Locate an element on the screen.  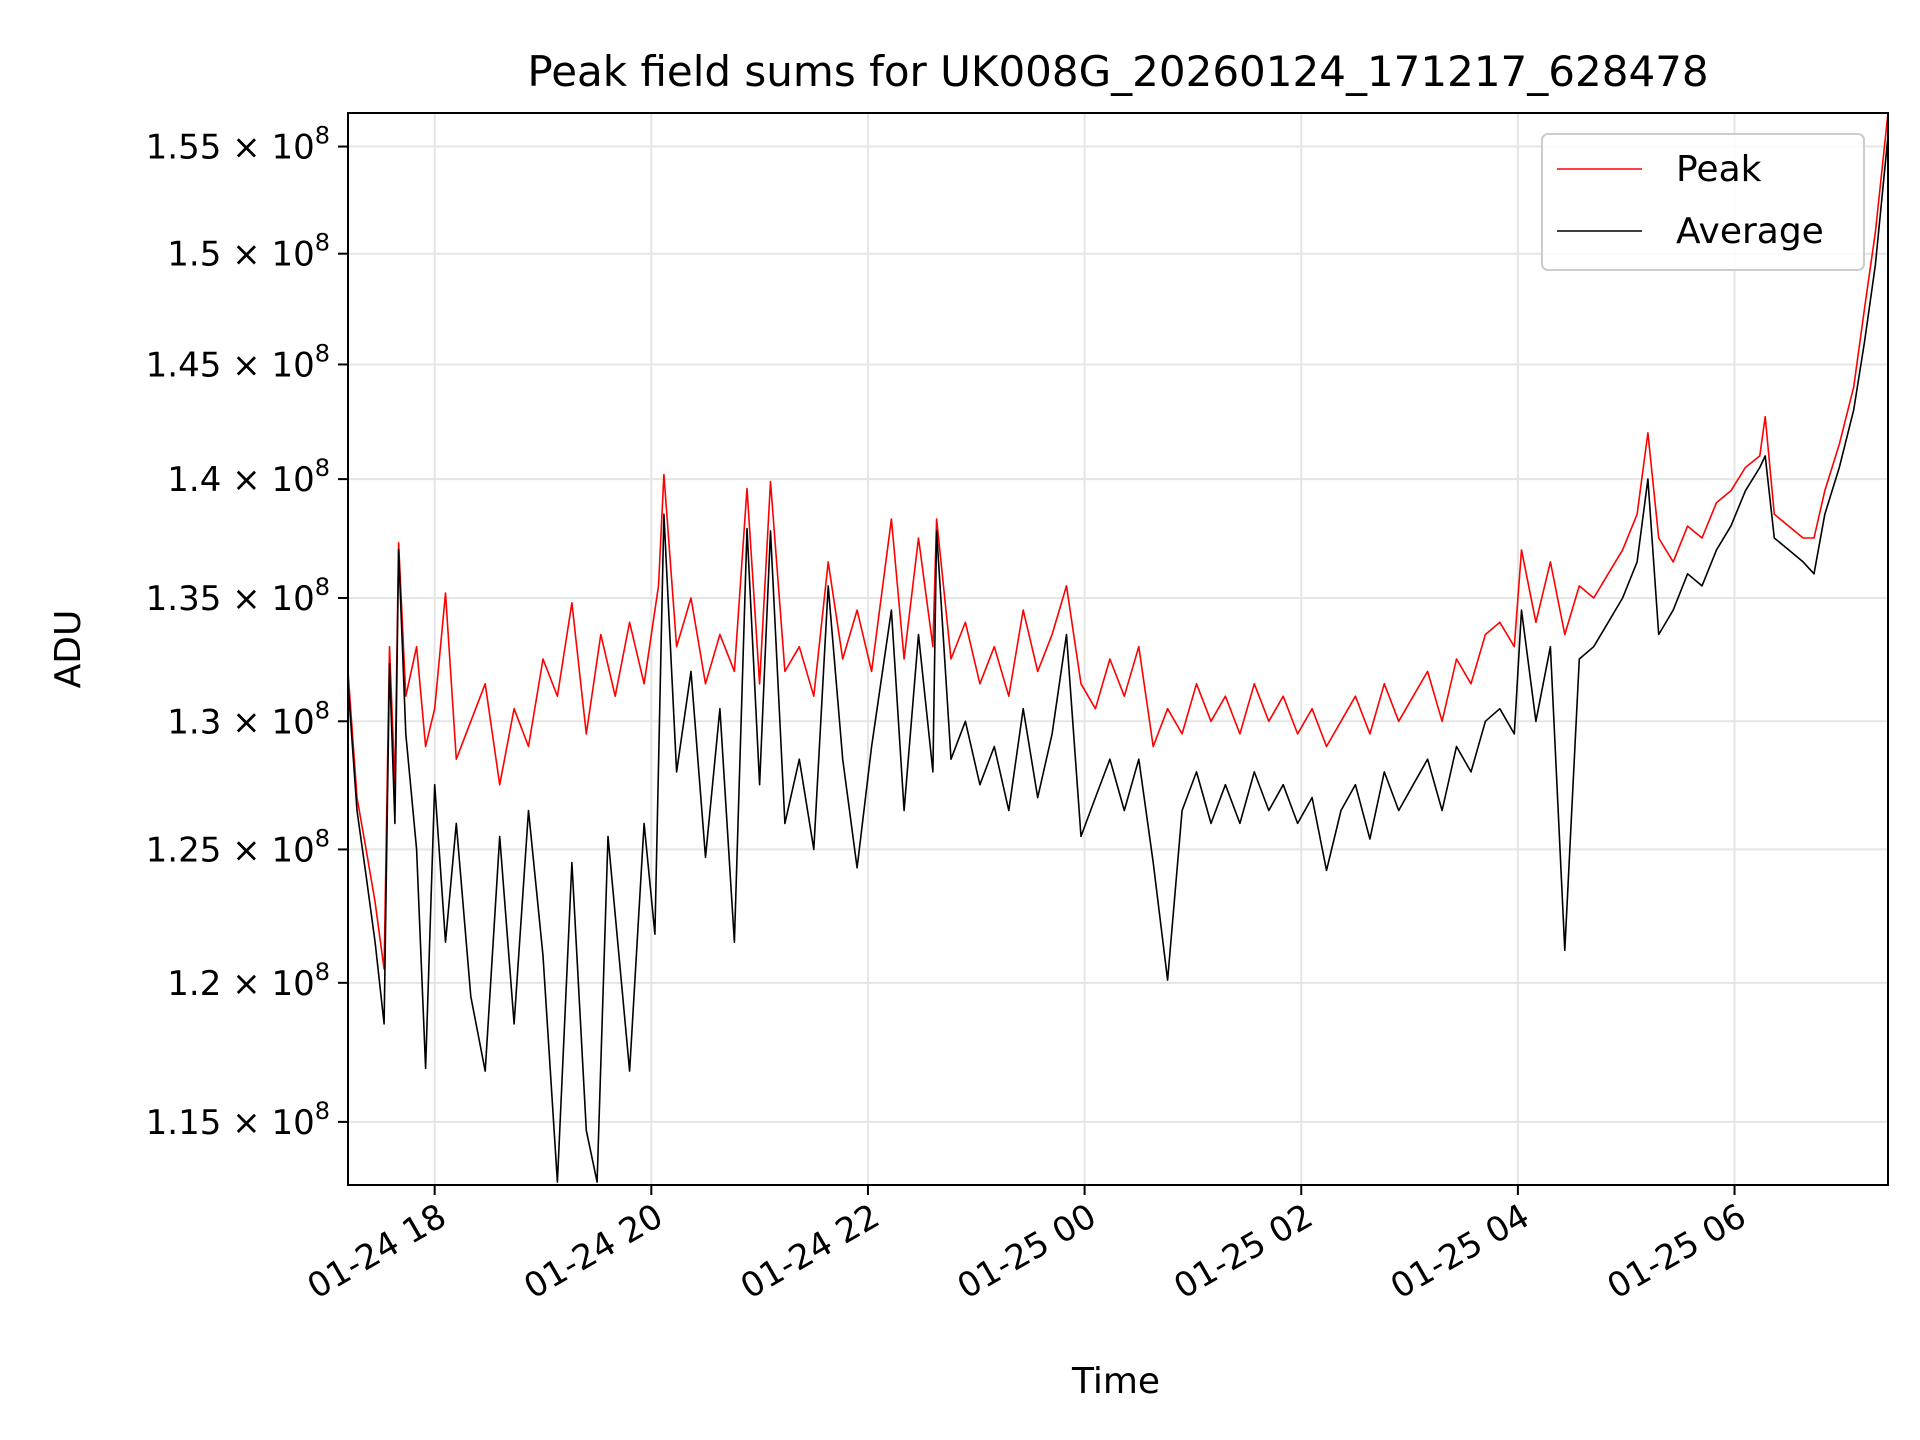
x-axis-label: Time is located at coordinates (1115, 1381).